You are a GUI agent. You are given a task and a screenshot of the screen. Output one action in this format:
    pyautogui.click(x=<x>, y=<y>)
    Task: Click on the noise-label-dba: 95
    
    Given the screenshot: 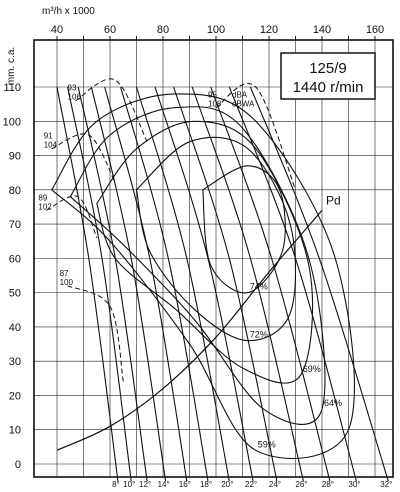 What is the action you would take?
    pyautogui.click(x=212, y=95)
    